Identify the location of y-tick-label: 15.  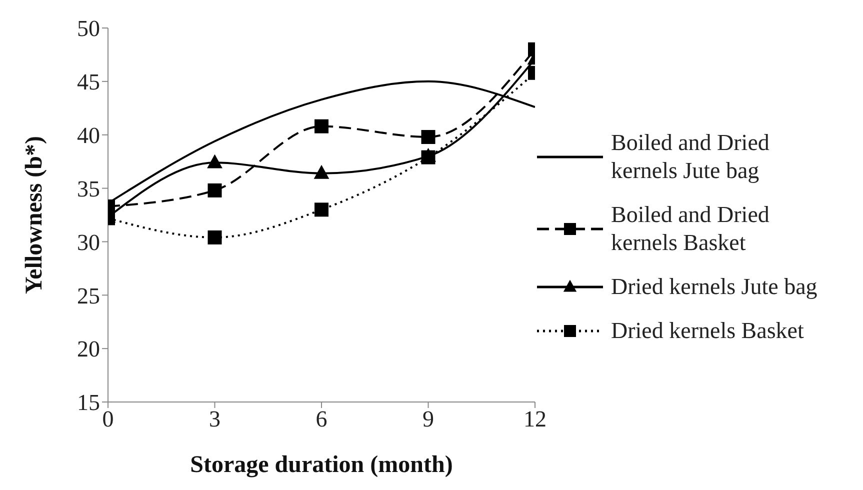
(88, 403).